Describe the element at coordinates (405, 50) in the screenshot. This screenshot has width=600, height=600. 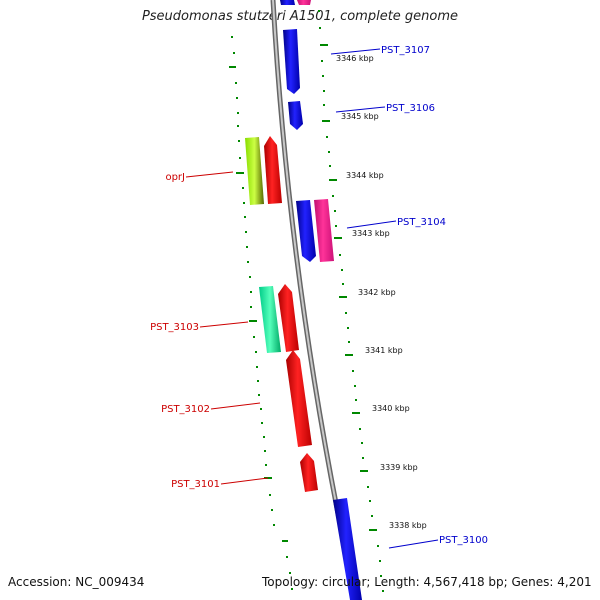
I see `gene-label-pst-3107: PST_3107` at that location.